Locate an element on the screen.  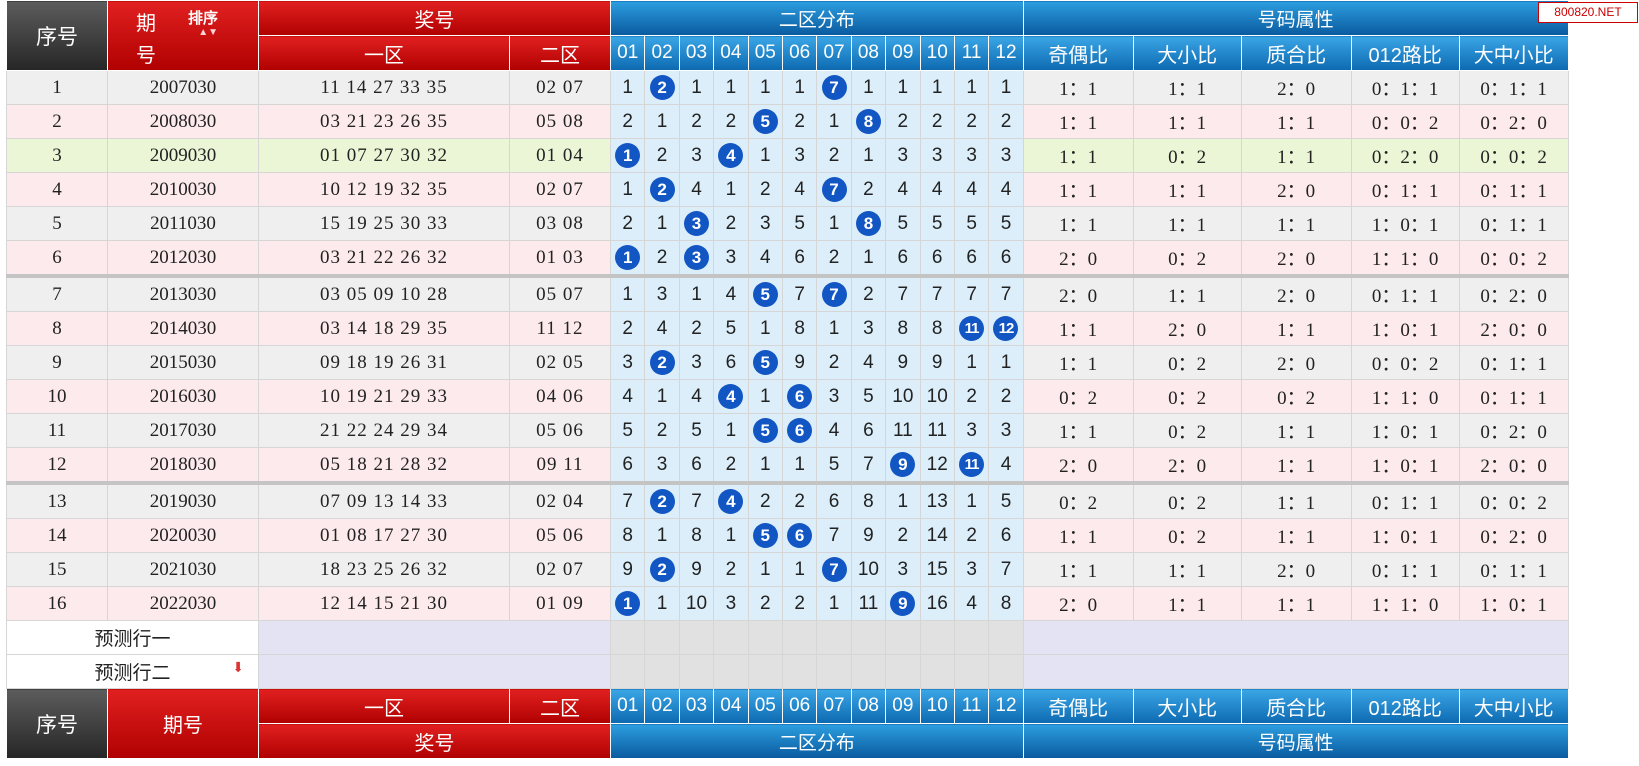
arrow-down-icon: ⬇ is located at coordinates (238, 668).